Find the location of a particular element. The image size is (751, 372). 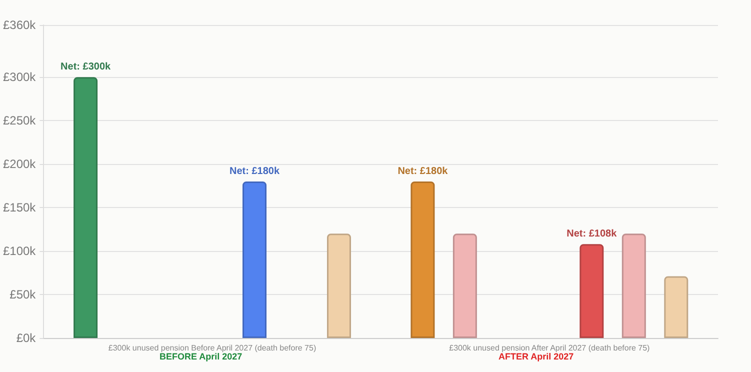

y-tick-label: £300k is located at coordinates (19, 77).